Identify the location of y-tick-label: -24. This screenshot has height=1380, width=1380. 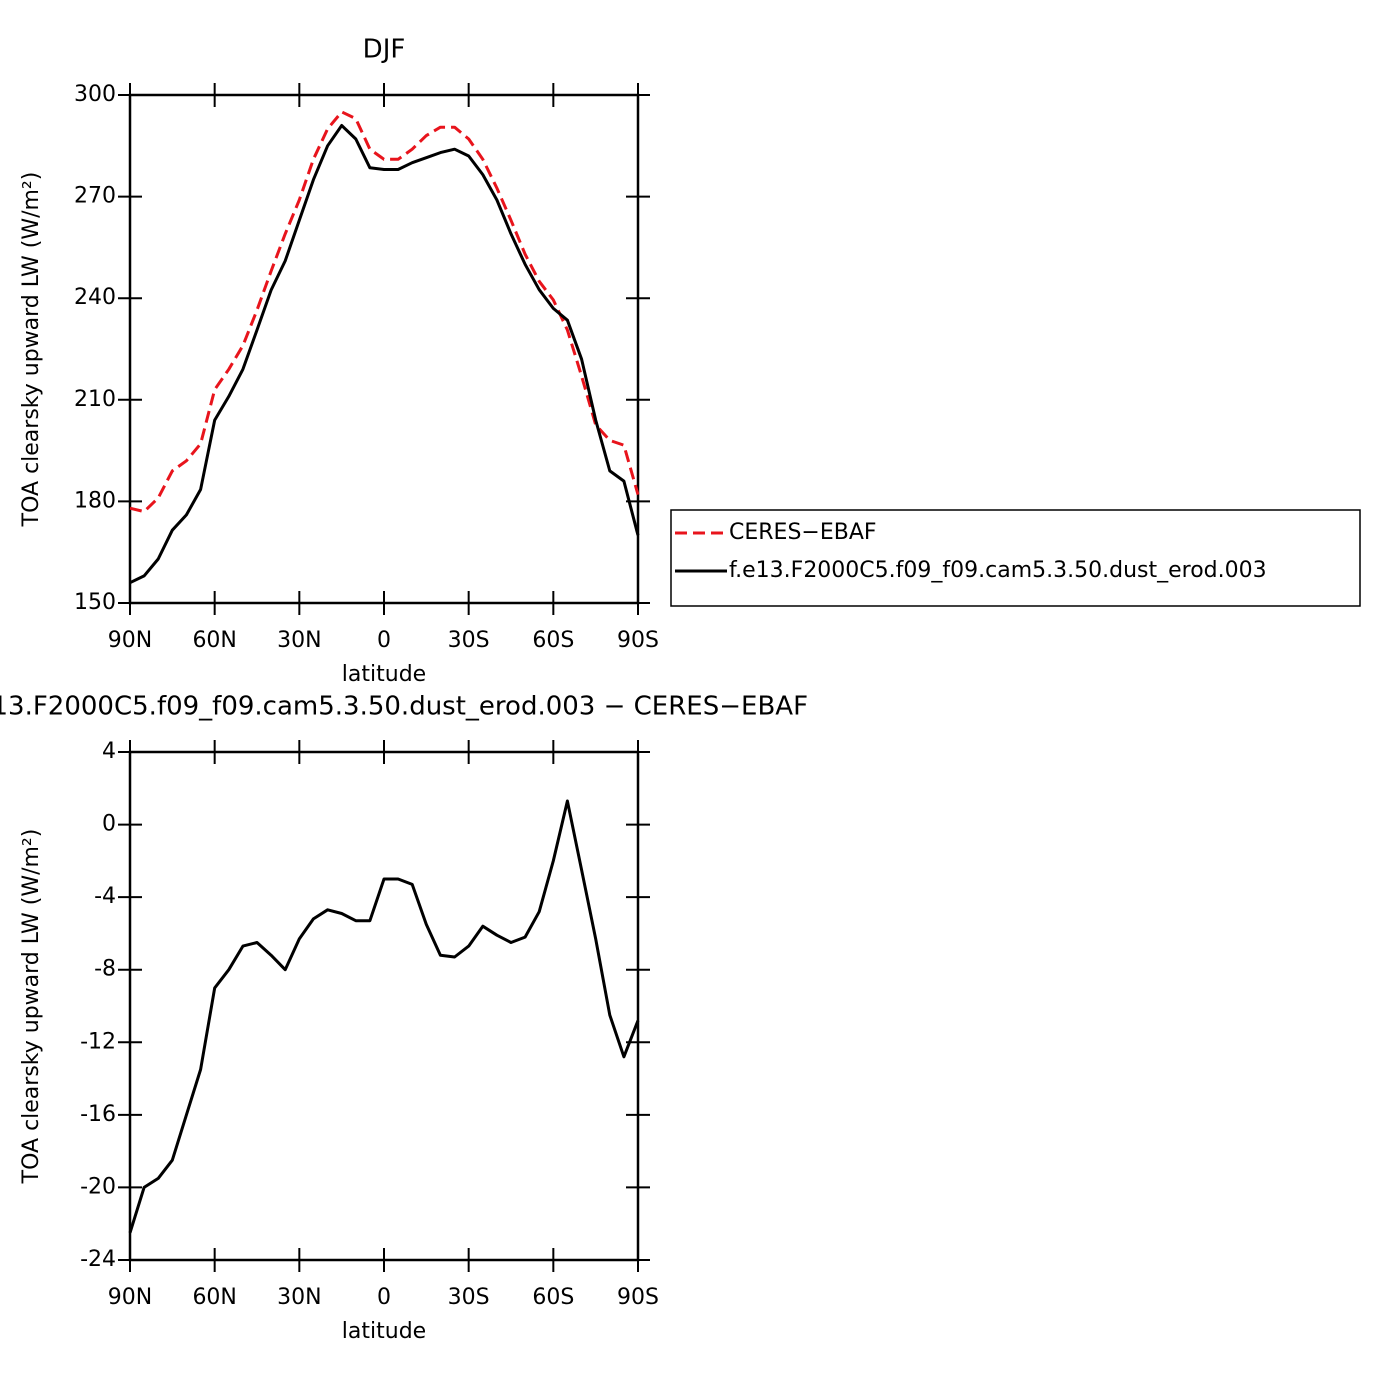
(98, 1259).